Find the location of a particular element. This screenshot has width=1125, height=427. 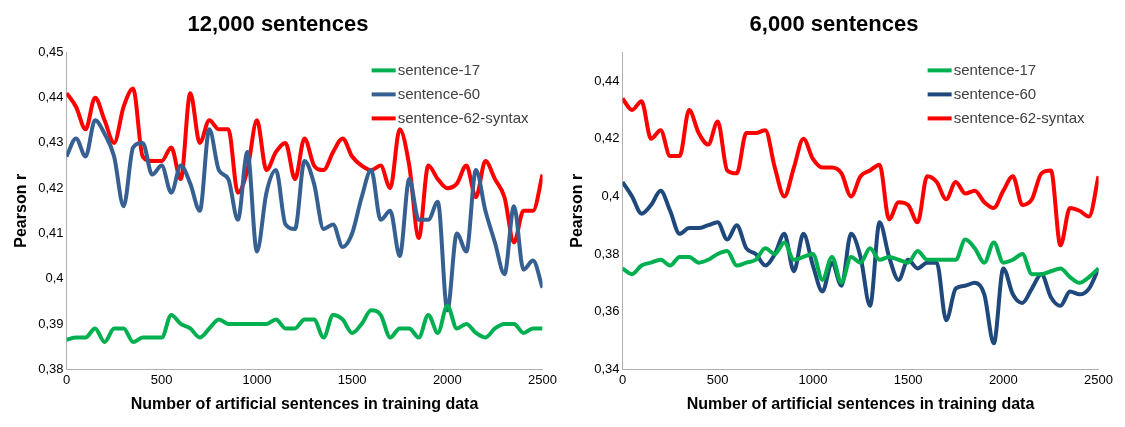

y-tick-label: 0,41 is located at coordinates (51, 233).